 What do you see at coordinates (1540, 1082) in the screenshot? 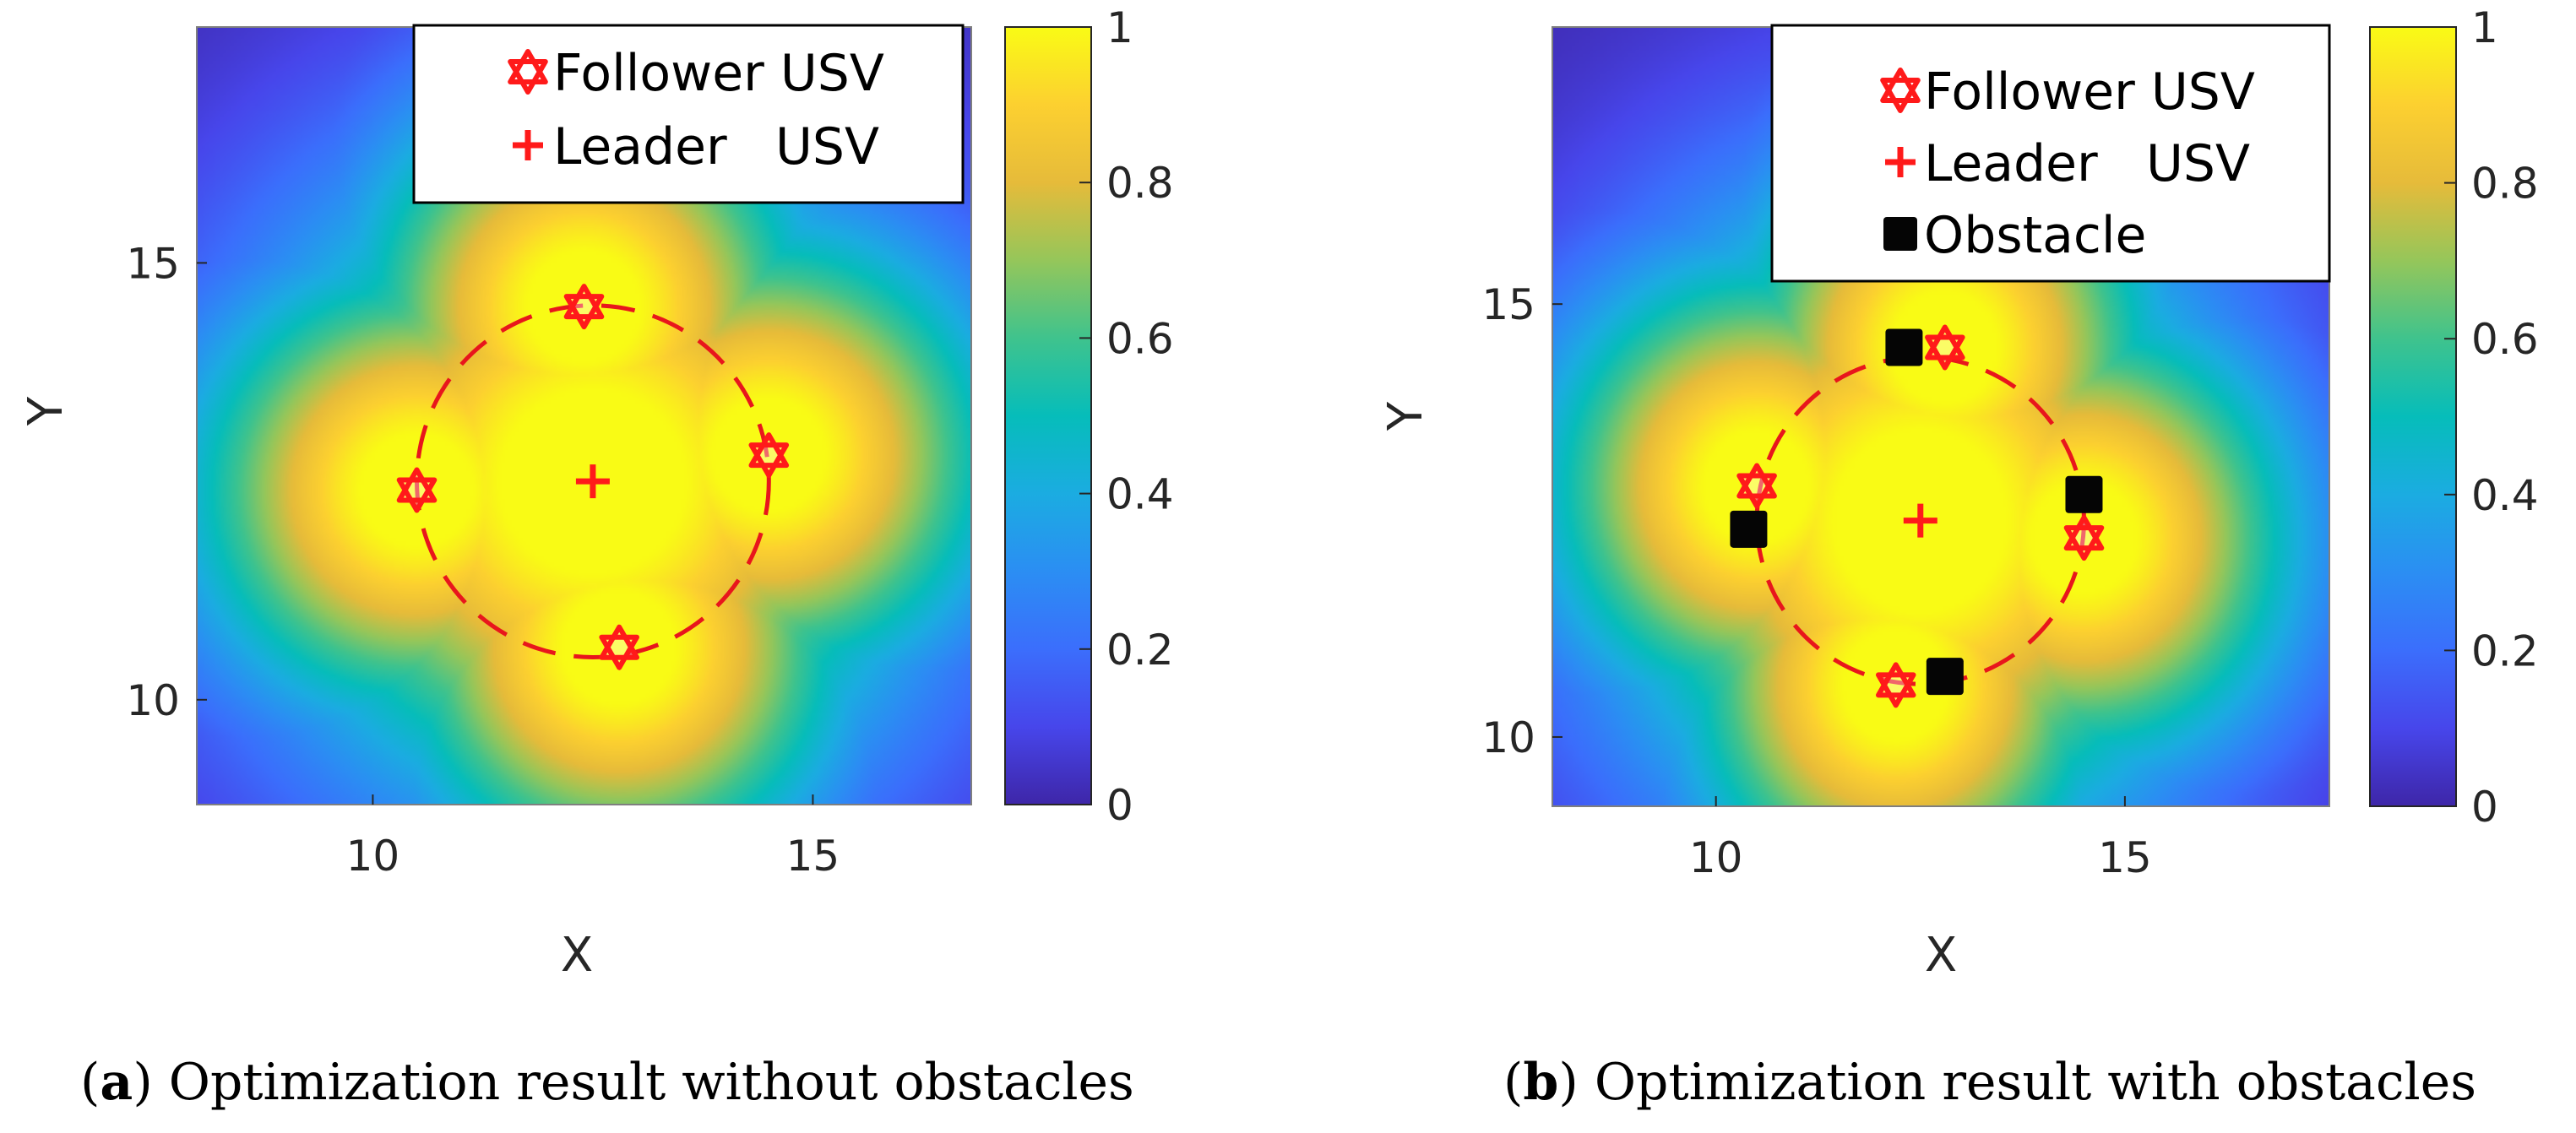
I see `caption-letter-b: b` at bounding box center [1540, 1082].